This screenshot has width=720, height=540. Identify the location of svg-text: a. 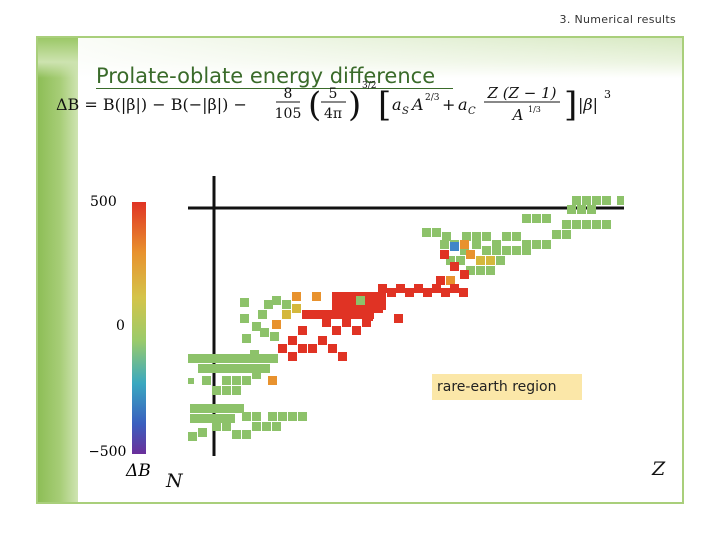
(397, 104).